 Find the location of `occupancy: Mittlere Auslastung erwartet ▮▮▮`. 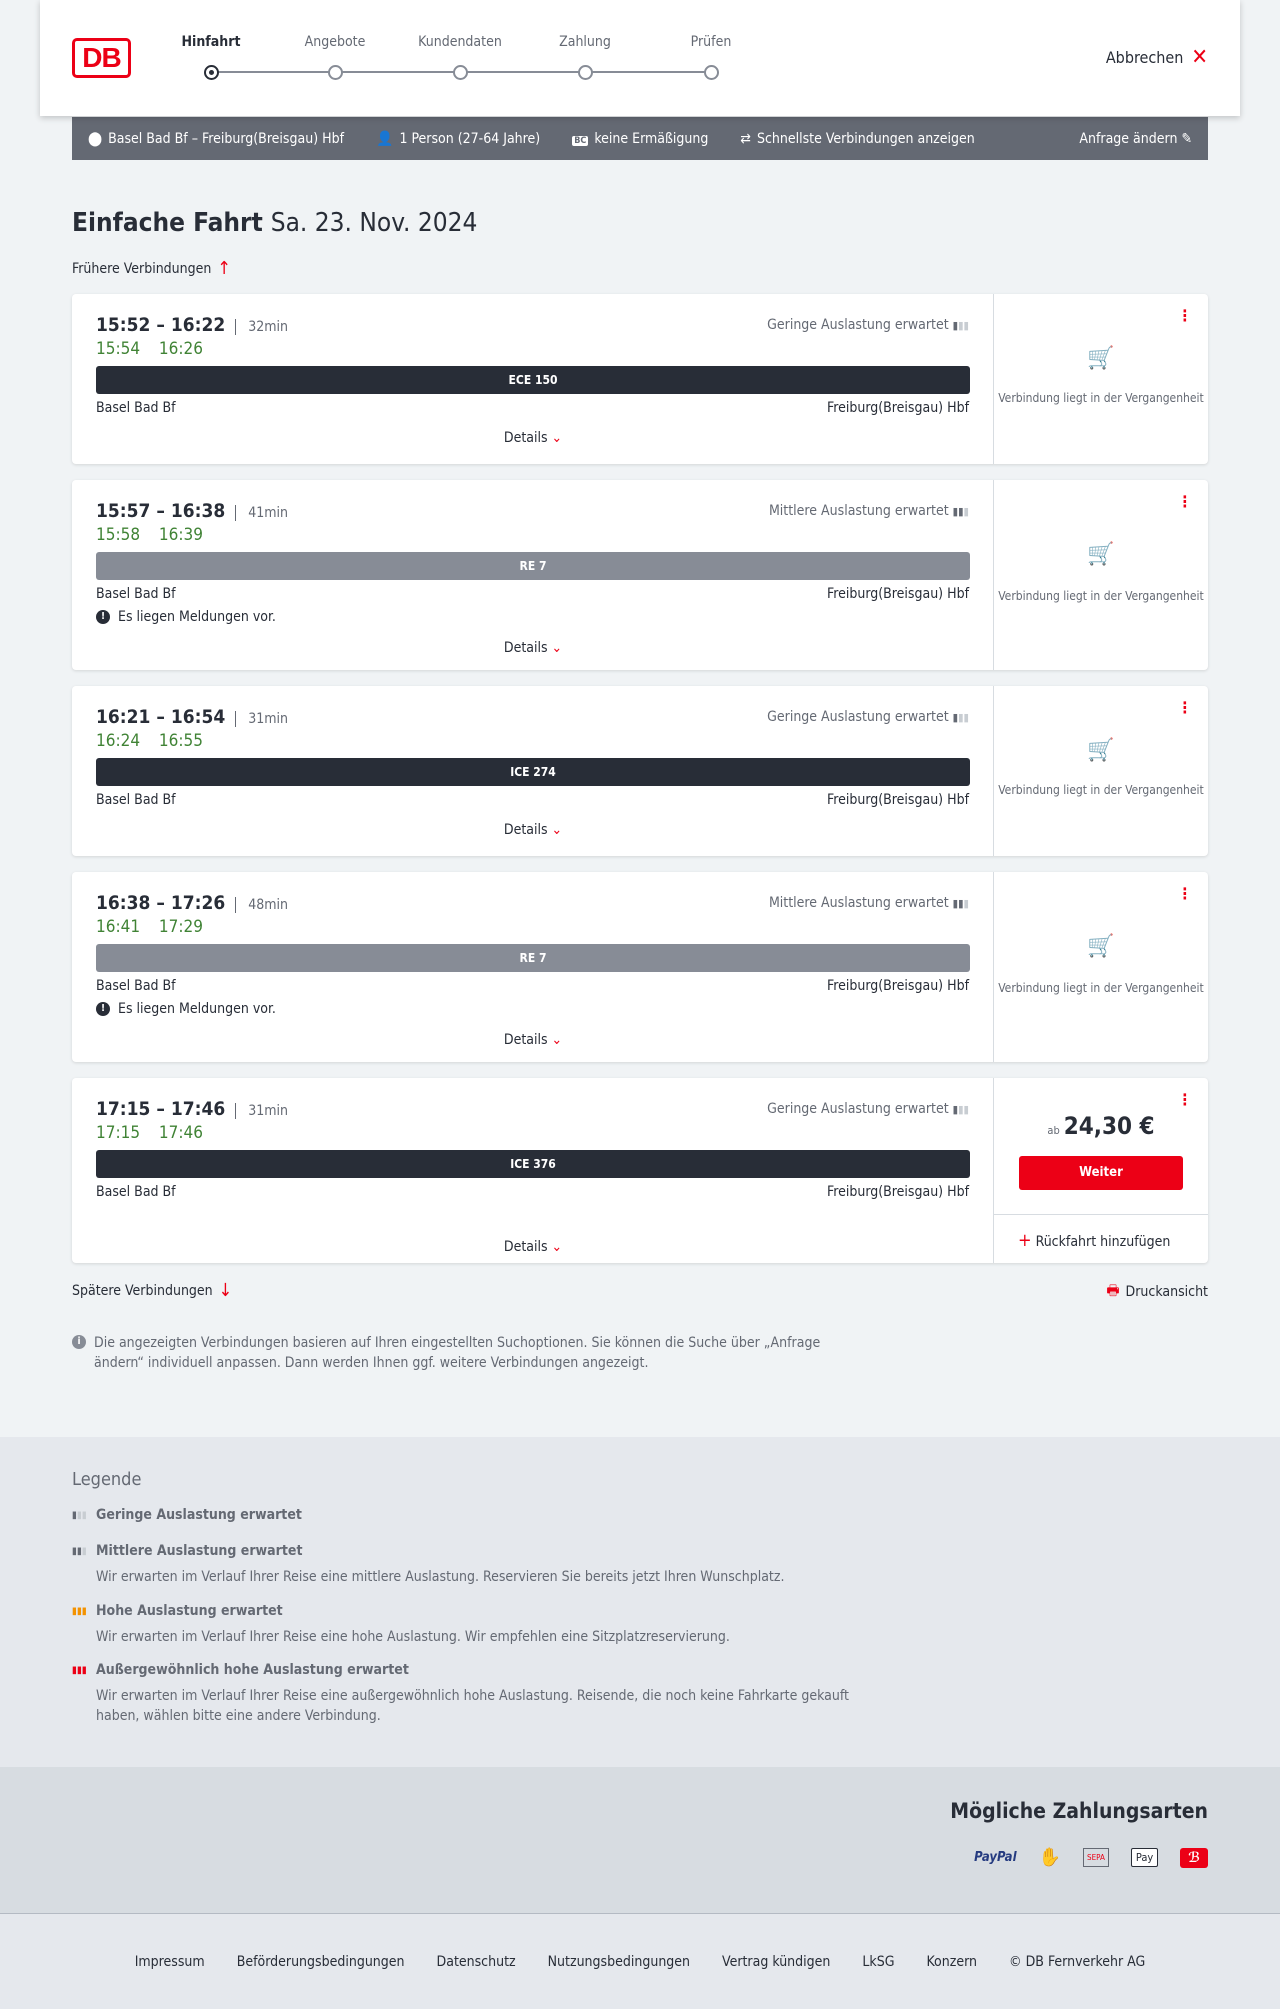

occupancy: Mittlere Auslastung erwartet ▮▮▮ is located at coordinates (868, 903).